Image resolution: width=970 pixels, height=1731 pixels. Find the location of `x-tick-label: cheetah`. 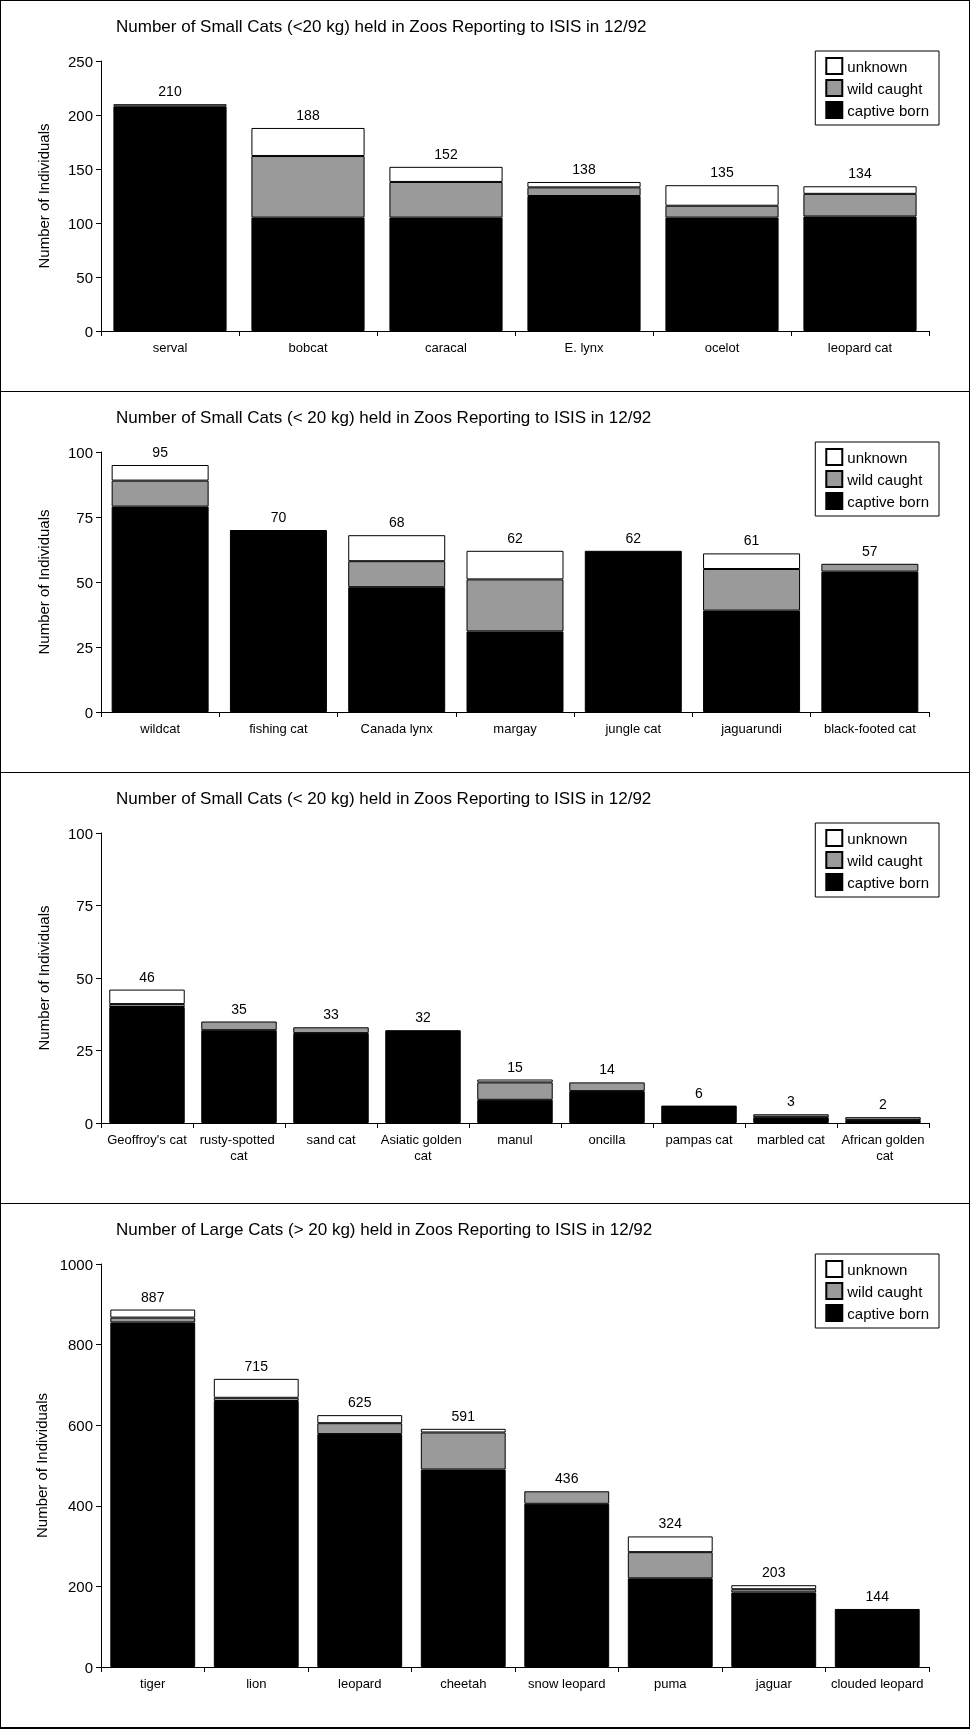

x-tick-label: cheetah is located at coordinates (463, 1683).